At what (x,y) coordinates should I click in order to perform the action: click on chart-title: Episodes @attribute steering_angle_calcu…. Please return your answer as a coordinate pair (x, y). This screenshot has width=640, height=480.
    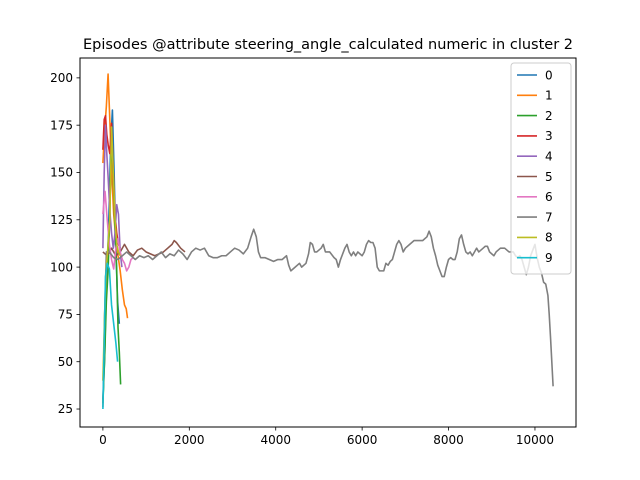
    Looking at the image, I should click on (328, 45).